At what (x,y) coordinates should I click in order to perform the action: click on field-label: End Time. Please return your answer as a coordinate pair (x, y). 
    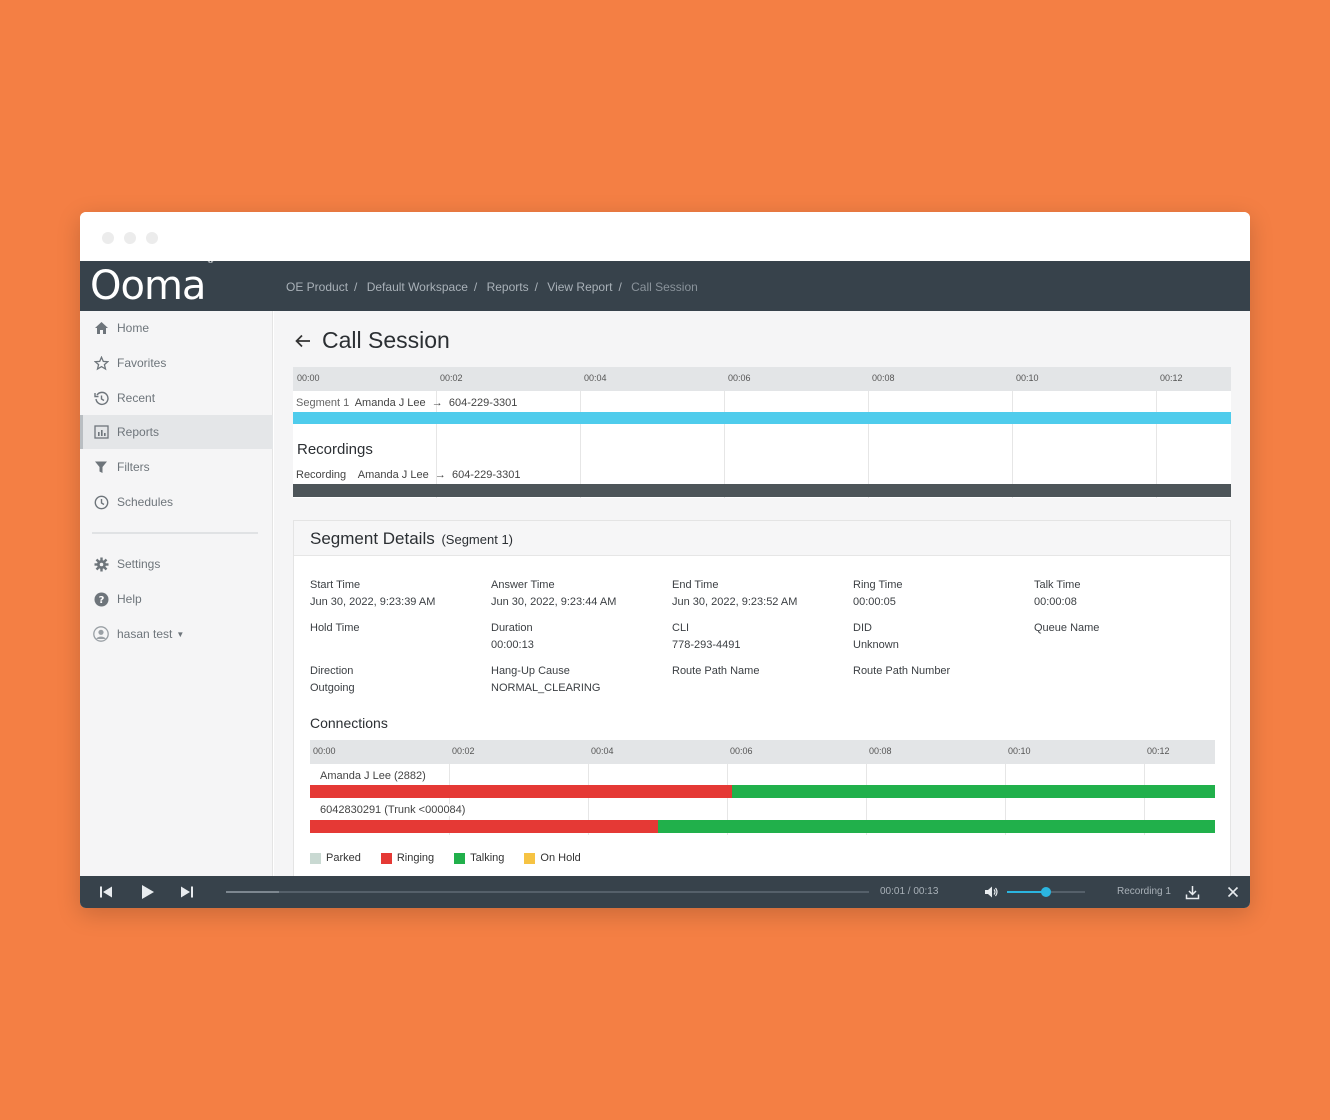
    Looking at the image, I should click on (695, 585).